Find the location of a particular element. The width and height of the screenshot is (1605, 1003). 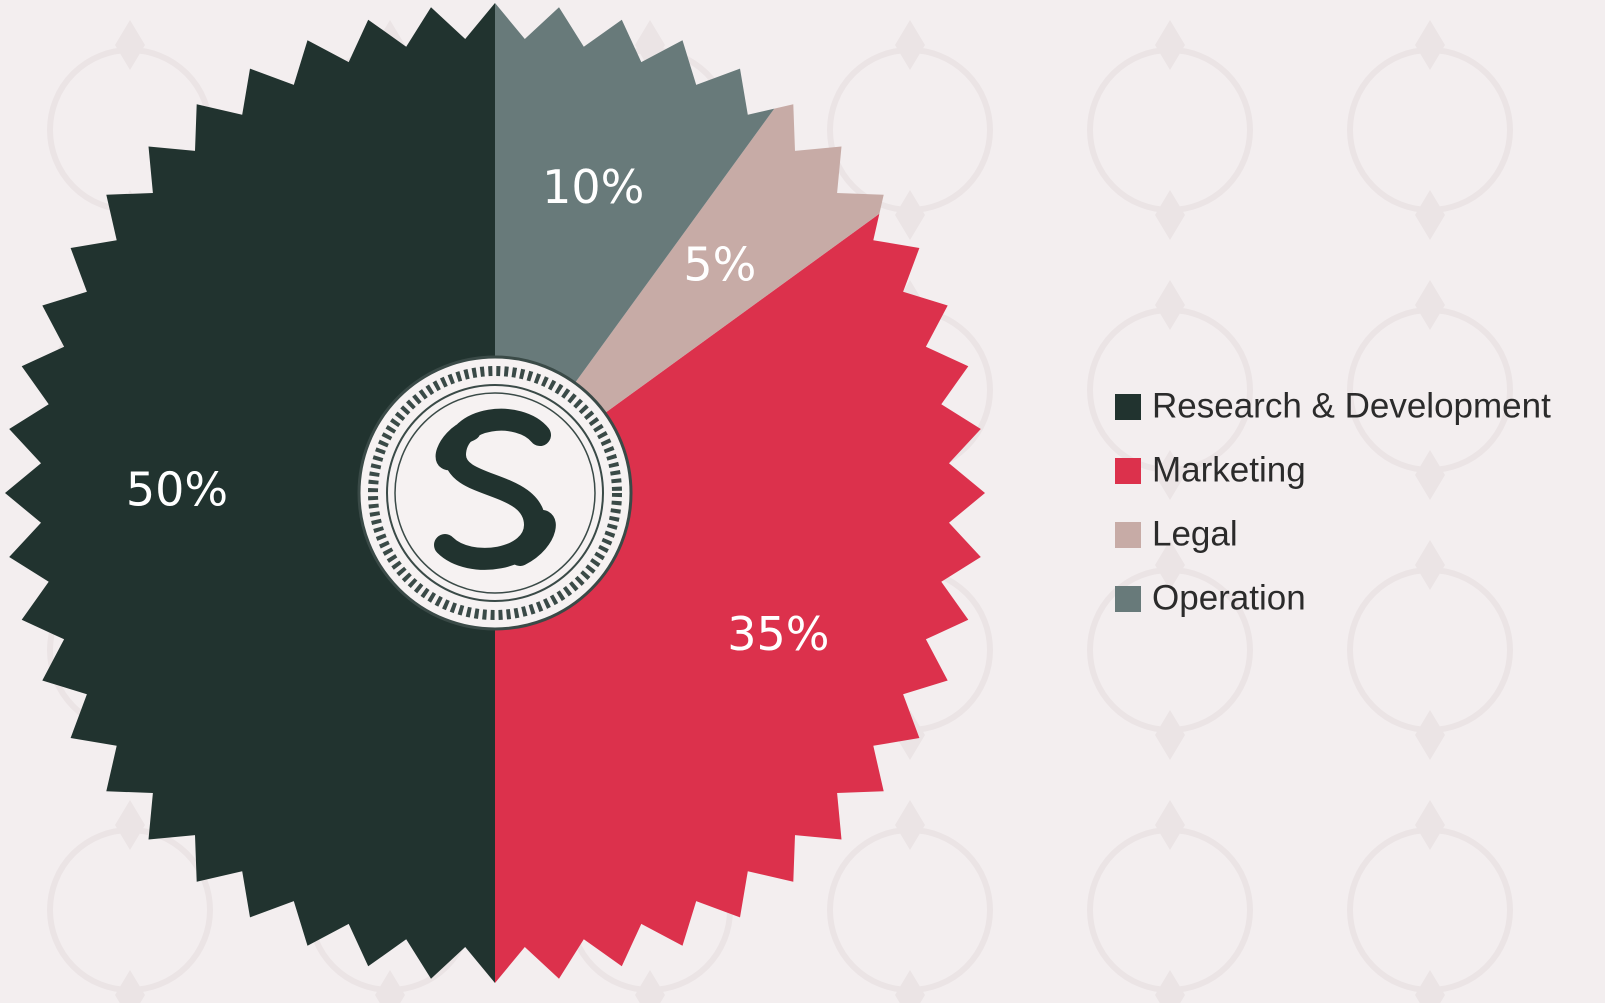

data-label: 5% is located at coordinates (719, 265).